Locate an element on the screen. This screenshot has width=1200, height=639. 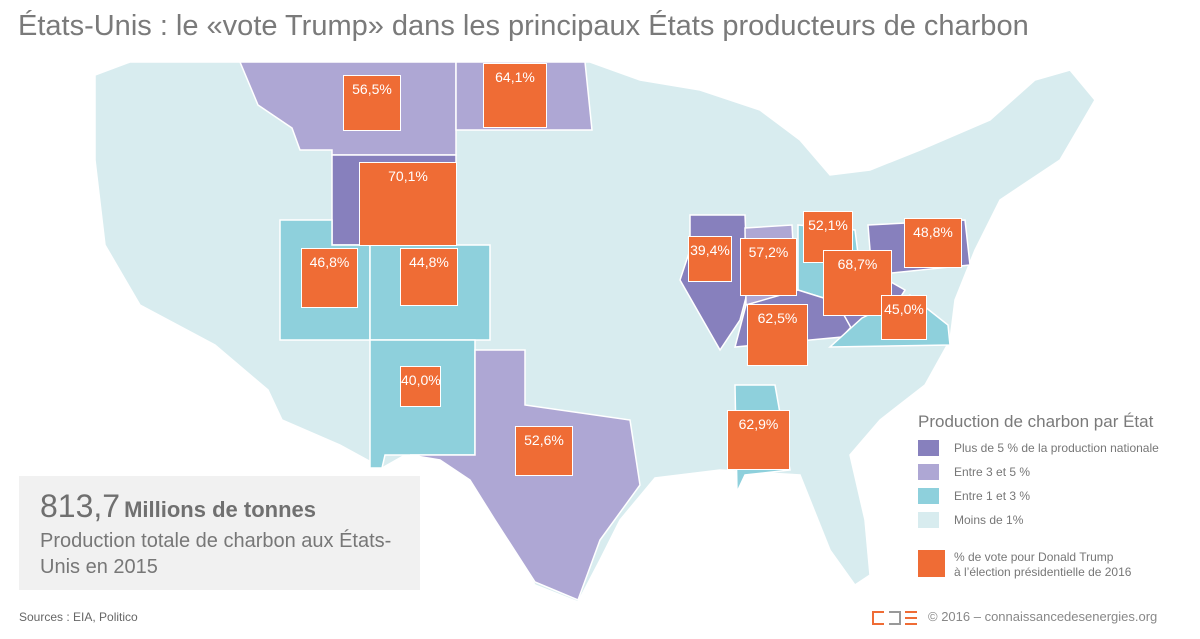
vote-label-line2: à l’élection présidentielle de 2016 is located at coordinates (1043, 572).